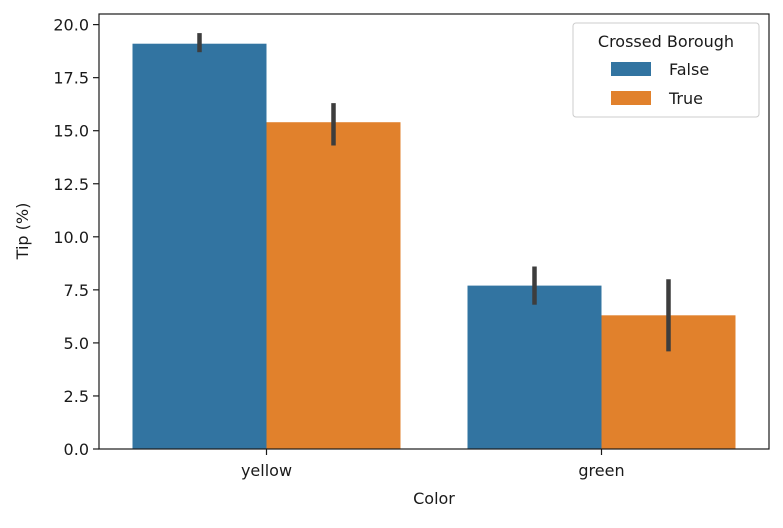  I want to click on y-tick-label: 10.0, so click(71, 237).